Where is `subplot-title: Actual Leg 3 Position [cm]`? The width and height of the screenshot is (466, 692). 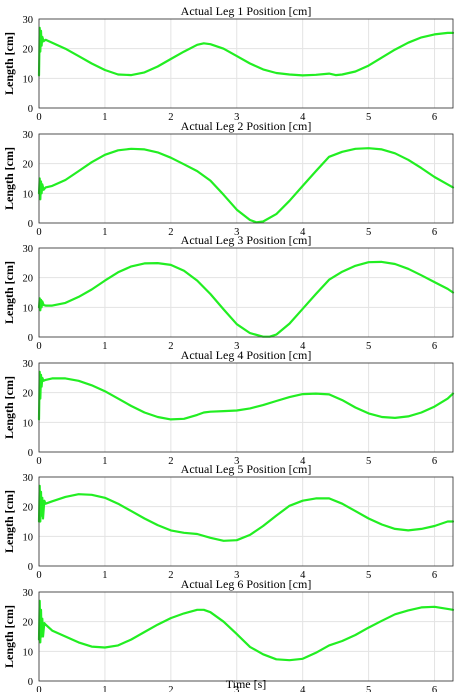 subplot-title: Actual Leg 3 Position [cm] is located at coordinates (246, 240).